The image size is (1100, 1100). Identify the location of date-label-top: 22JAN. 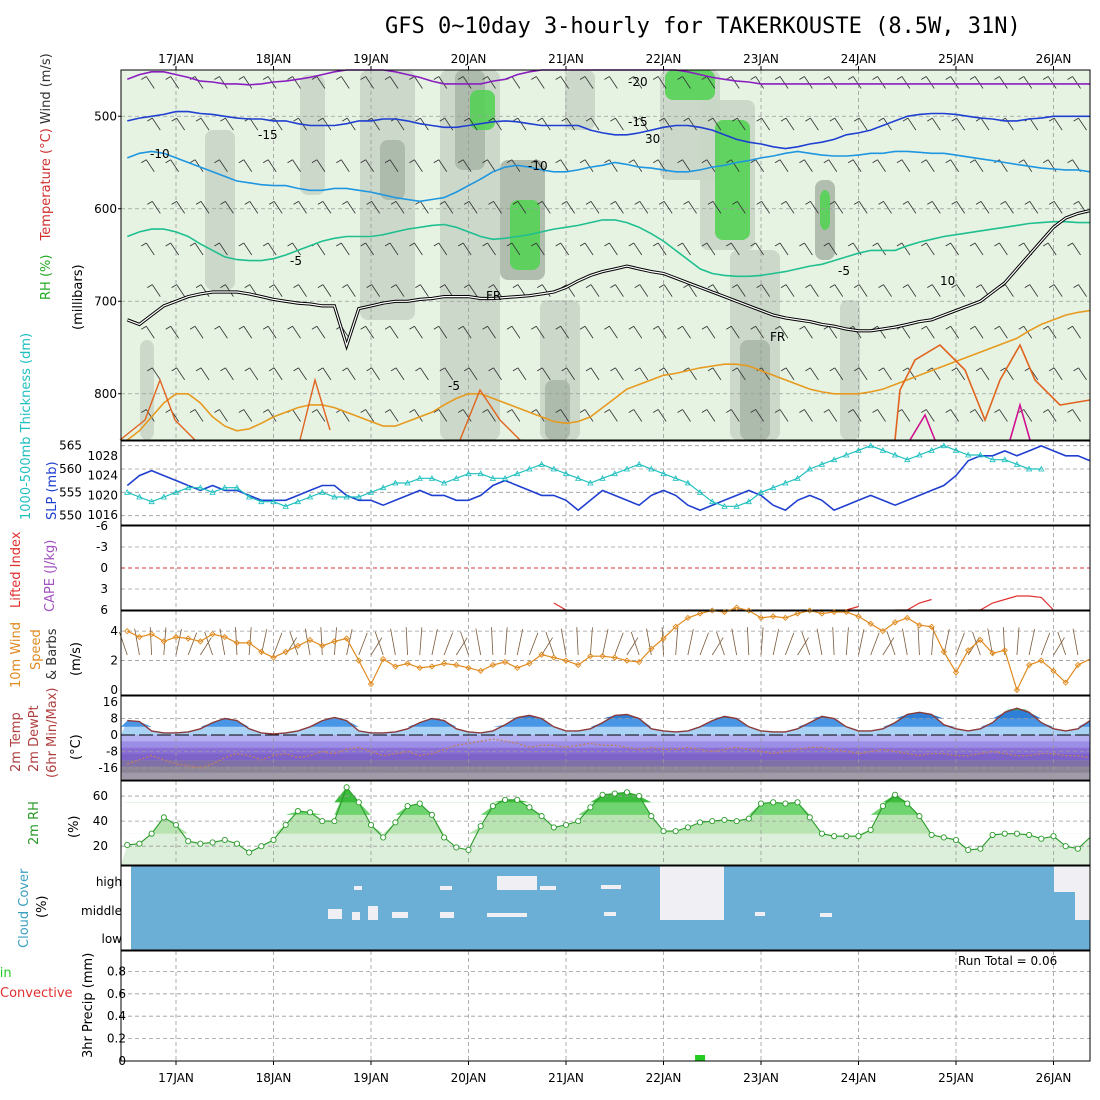
(664, 59).